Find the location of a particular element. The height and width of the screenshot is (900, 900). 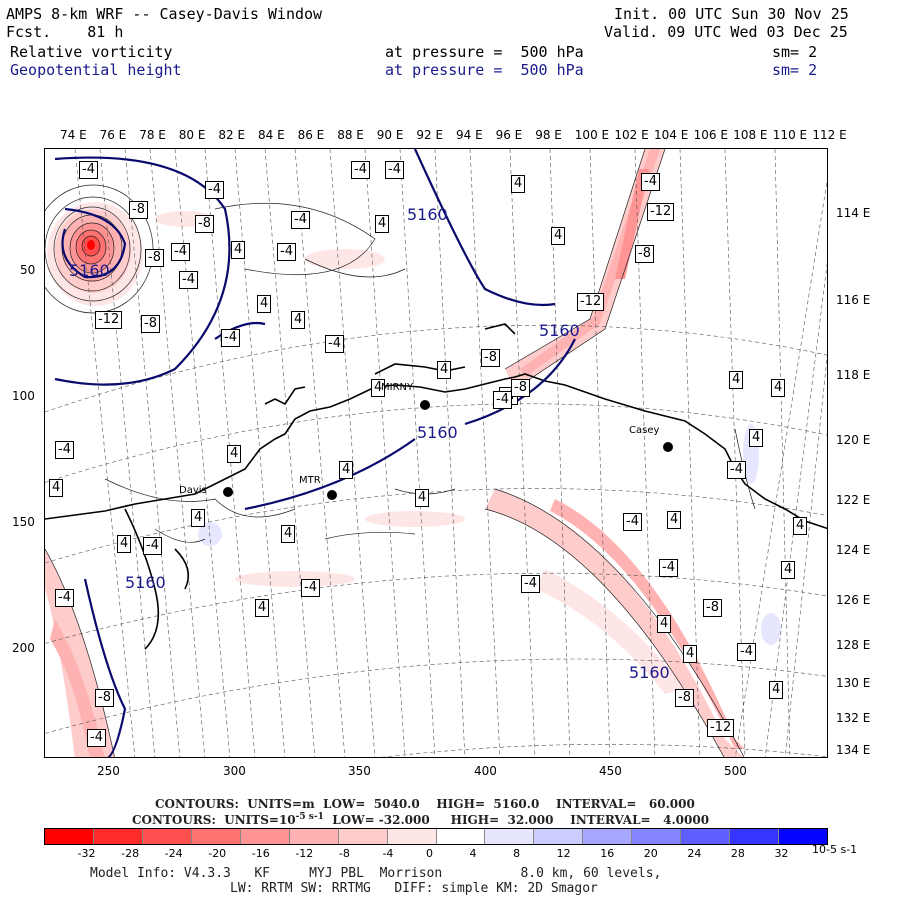

right-lon-label: 122 E is located at coordinates (853, 500).